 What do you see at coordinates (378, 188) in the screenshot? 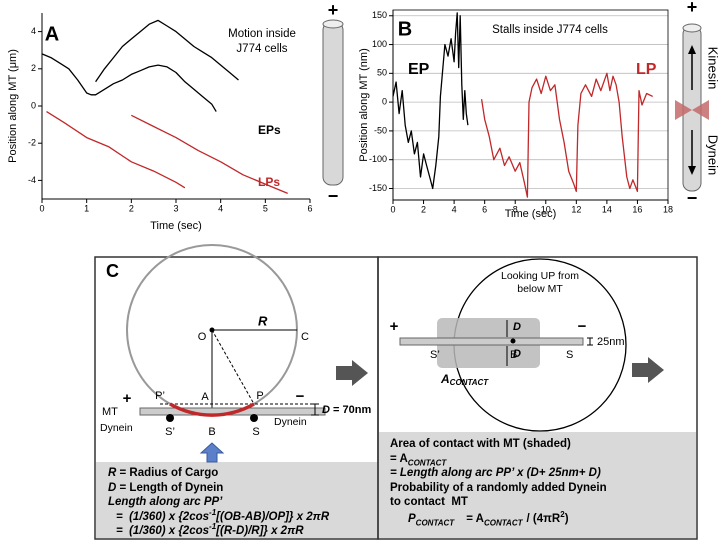
I see `y-tick-label: -150` at bounding box center [378, 188].